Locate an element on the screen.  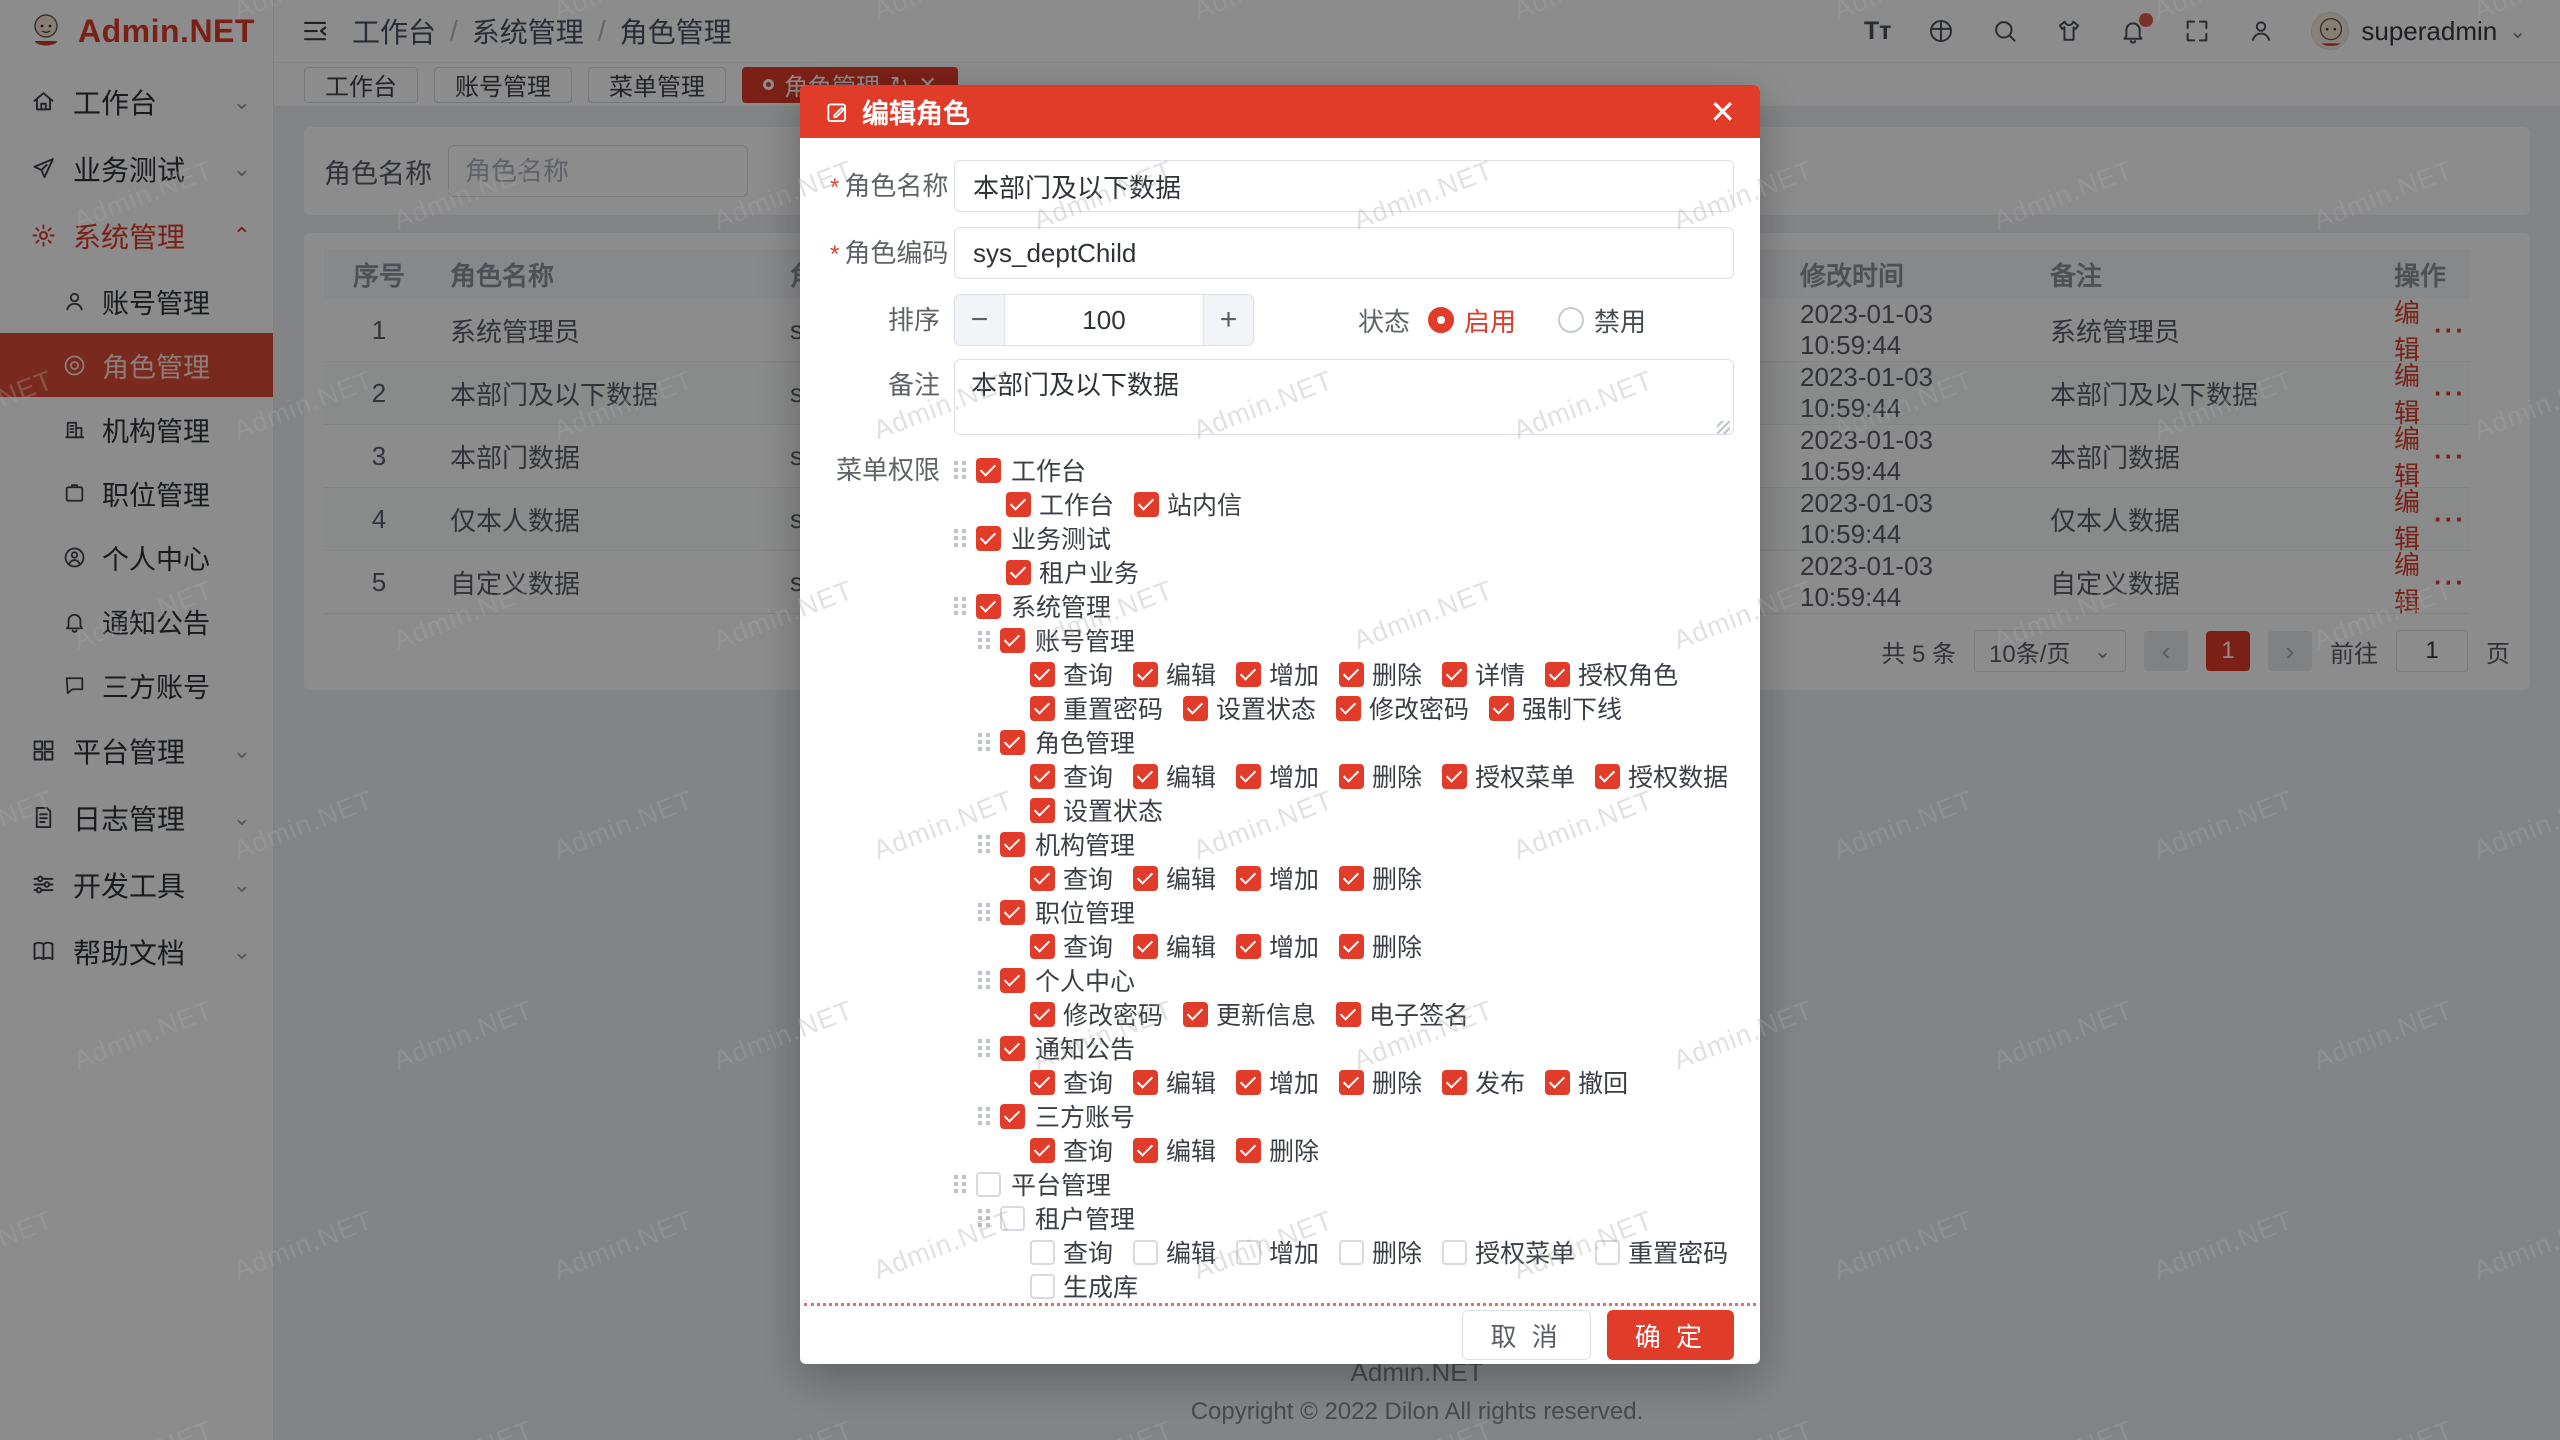
sort-value: 100 is located at coordinates (1104, 319).